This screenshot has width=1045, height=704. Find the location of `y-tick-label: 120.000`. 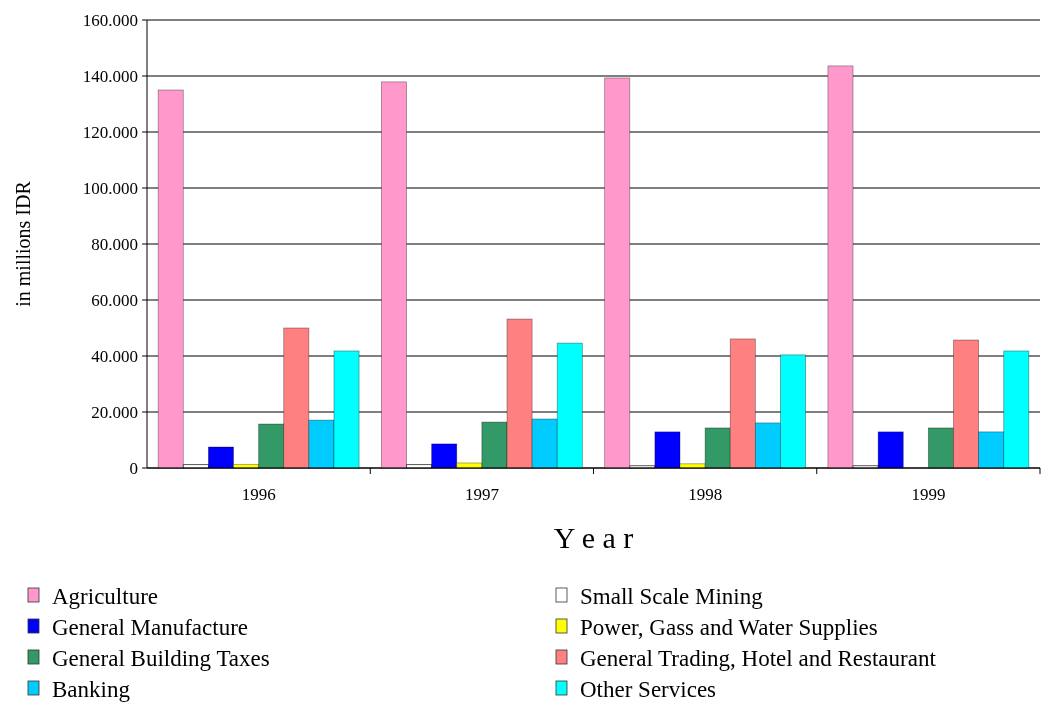

y-tick-label: 120.000 is located at coordinates (110, 132).